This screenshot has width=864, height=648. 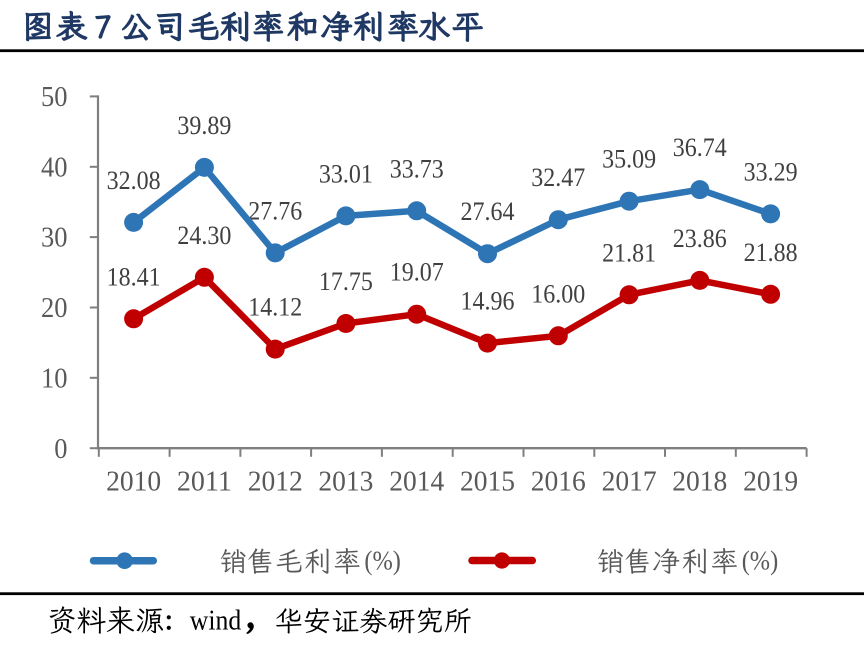 I want to click on svg-text: 2019, so click(x=770, y=482).